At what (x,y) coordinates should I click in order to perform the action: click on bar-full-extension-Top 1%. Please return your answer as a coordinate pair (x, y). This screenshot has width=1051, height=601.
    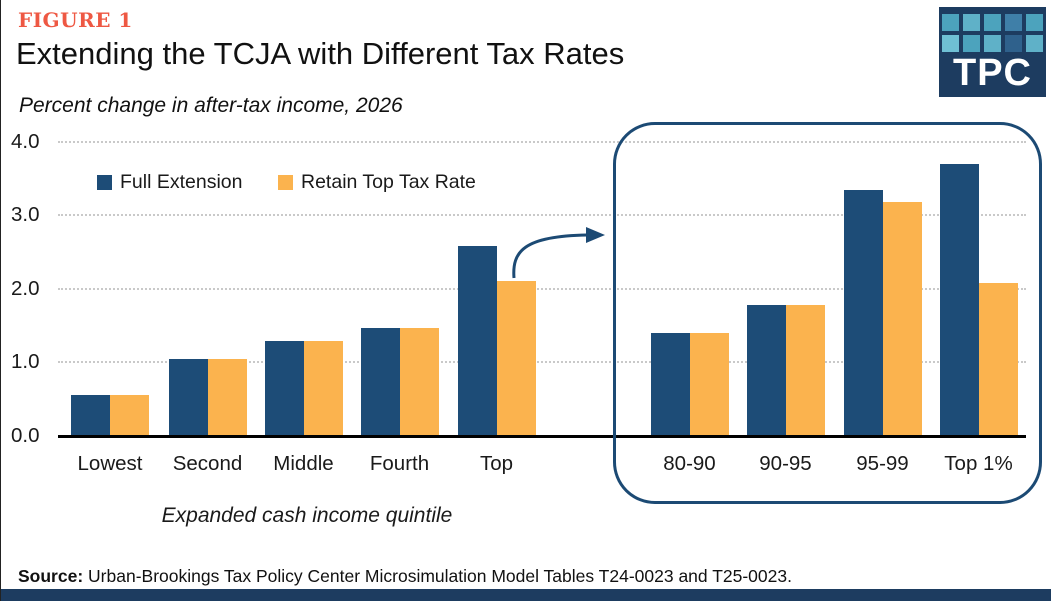
    Looking at the image, I should click on (959, 299).